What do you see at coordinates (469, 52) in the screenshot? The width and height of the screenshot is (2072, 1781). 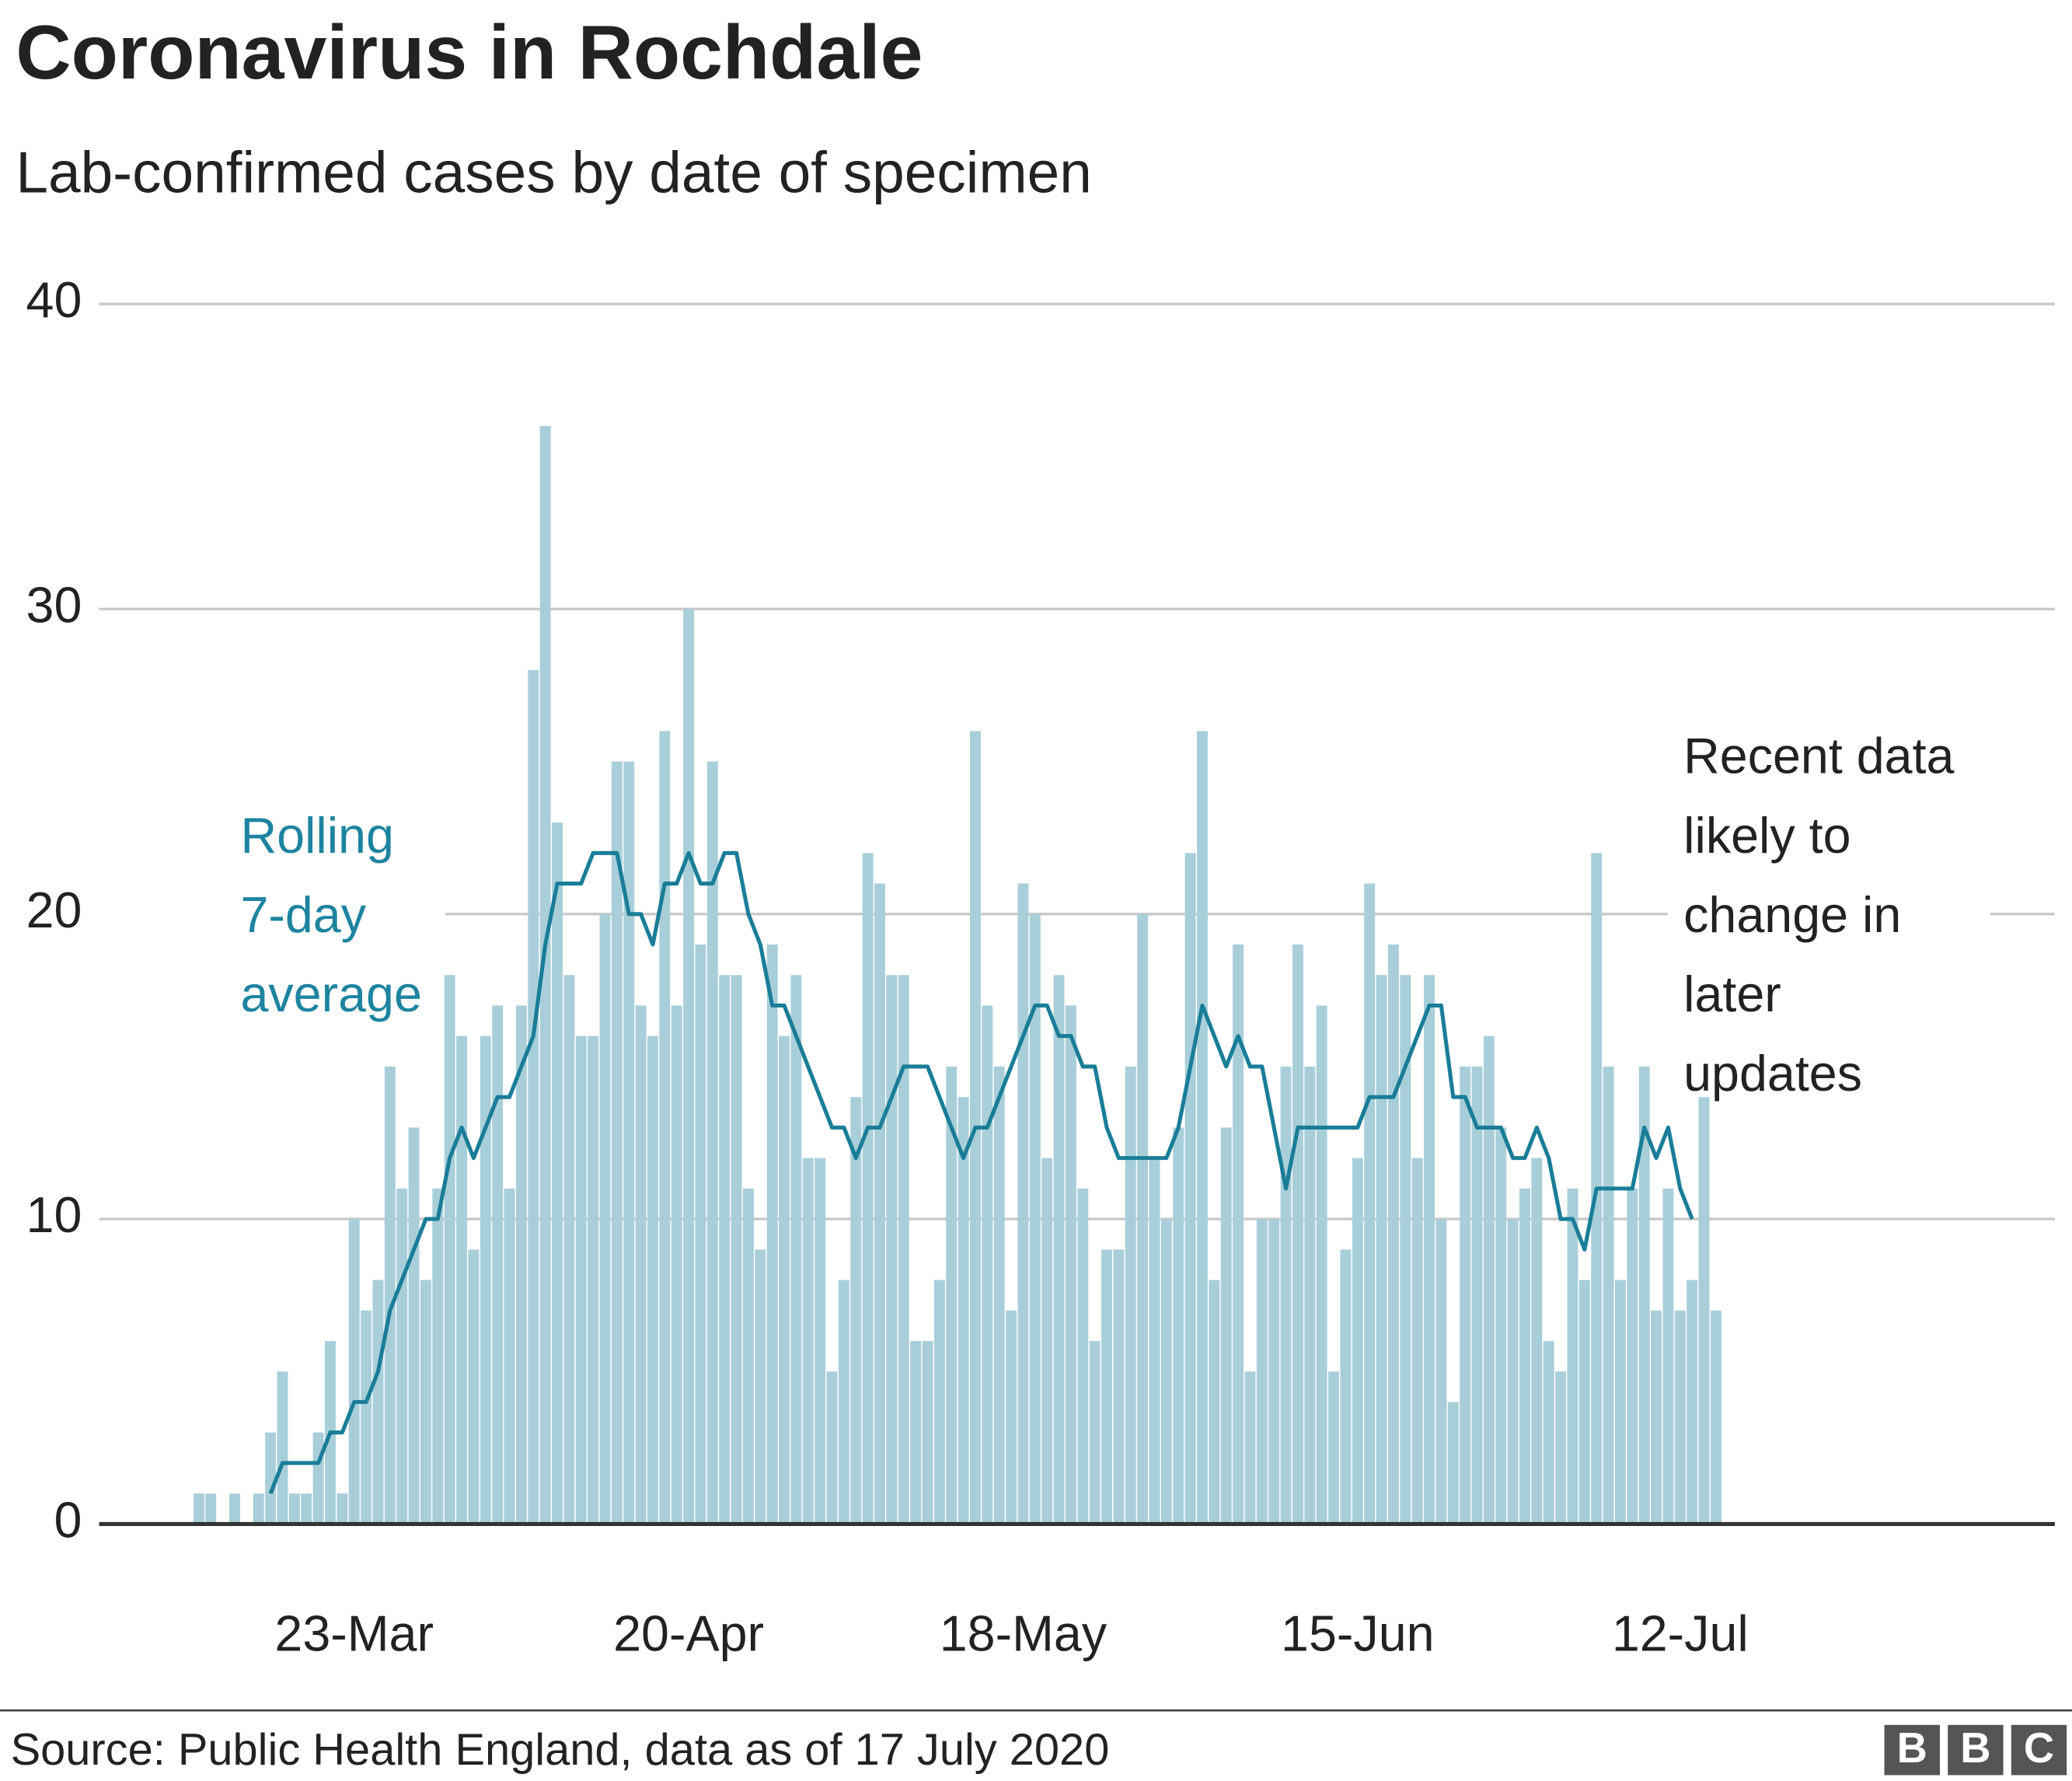 I see `chart-title: Coronavirus in Rochdale` at bounding box center [469, 52].